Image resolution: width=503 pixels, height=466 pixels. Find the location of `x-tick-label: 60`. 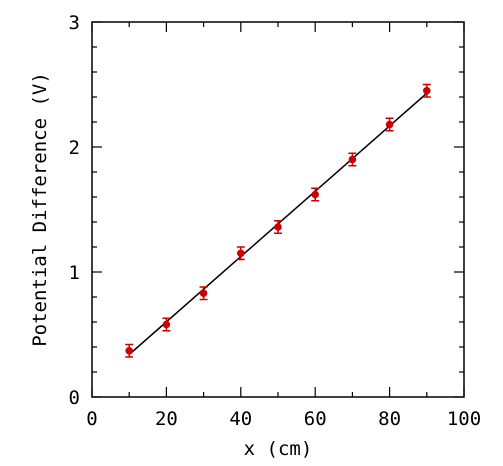

x-tick-label: 60 is located at coordinates (315, 419).